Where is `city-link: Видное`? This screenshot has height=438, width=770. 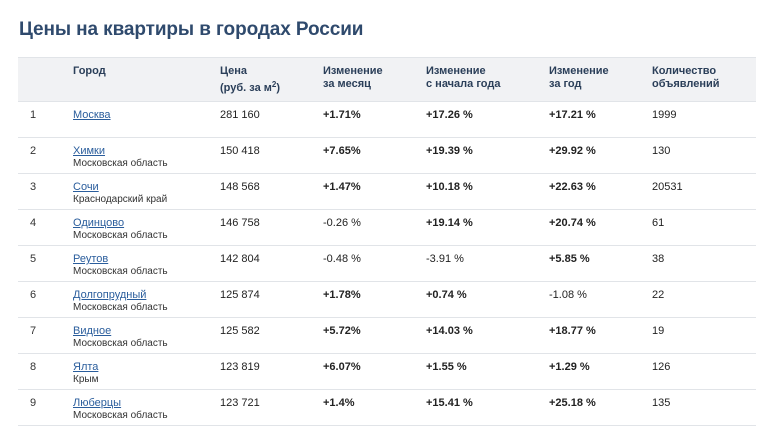 city-link: Видное is located at coordinates (92, 331).